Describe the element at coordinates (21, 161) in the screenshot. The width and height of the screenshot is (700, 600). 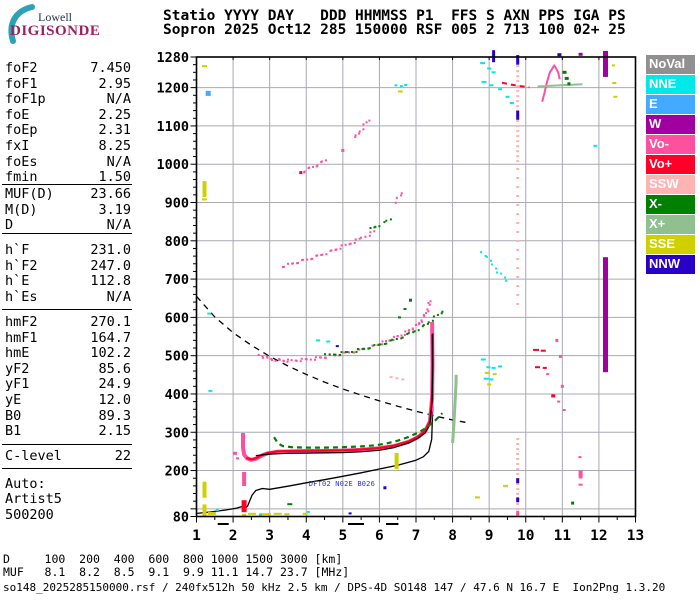
I see `parameter-label: foEs` at that location.